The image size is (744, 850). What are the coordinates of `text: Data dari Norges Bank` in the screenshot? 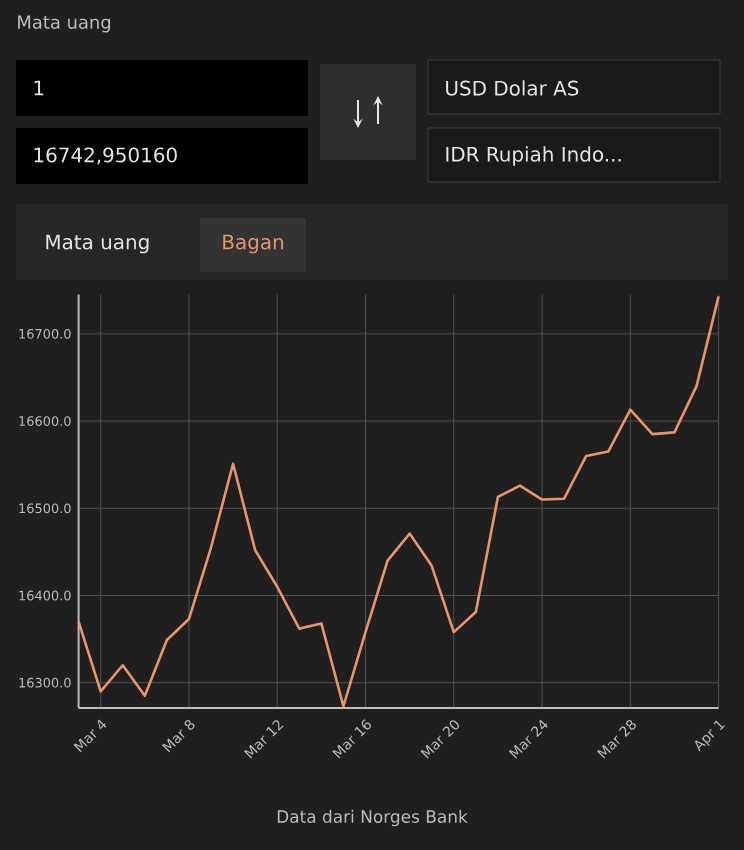 It's located at (372, 818).